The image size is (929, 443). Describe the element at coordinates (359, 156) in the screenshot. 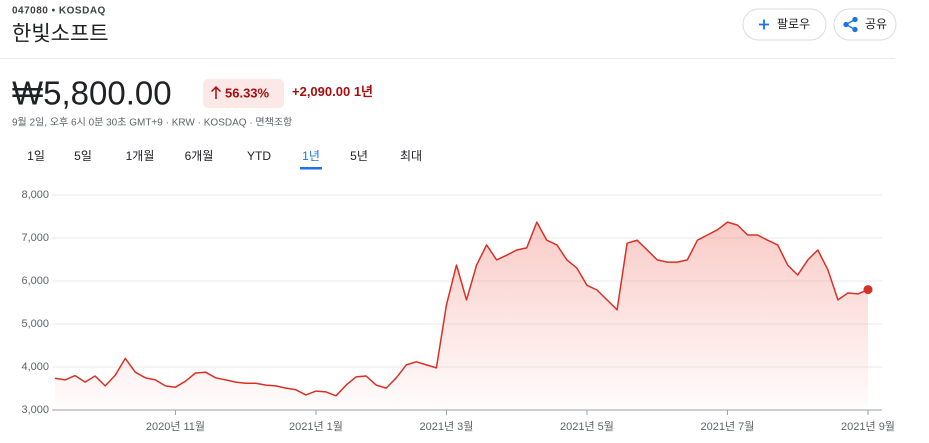

I see `range-tab: 5년` at that location.